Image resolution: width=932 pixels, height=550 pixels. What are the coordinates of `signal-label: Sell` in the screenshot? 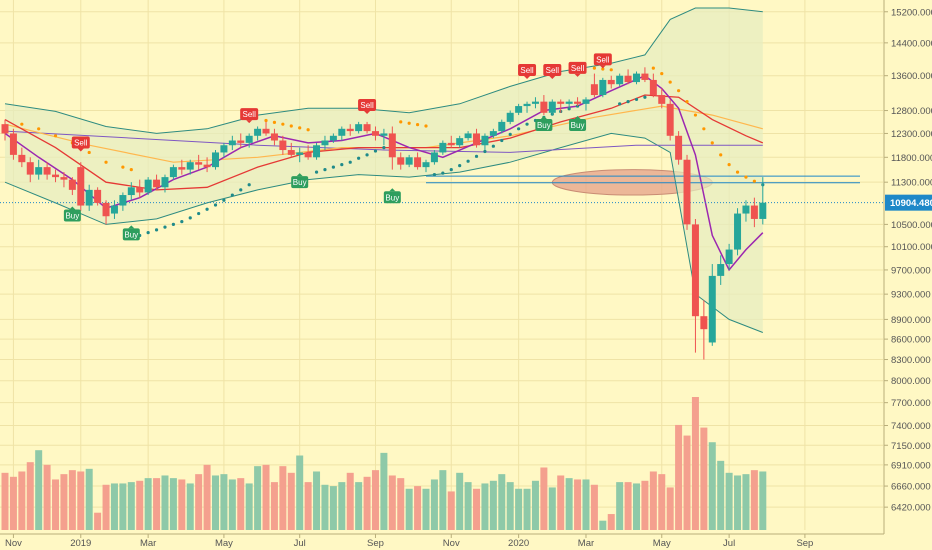 It's located at (81, 142).